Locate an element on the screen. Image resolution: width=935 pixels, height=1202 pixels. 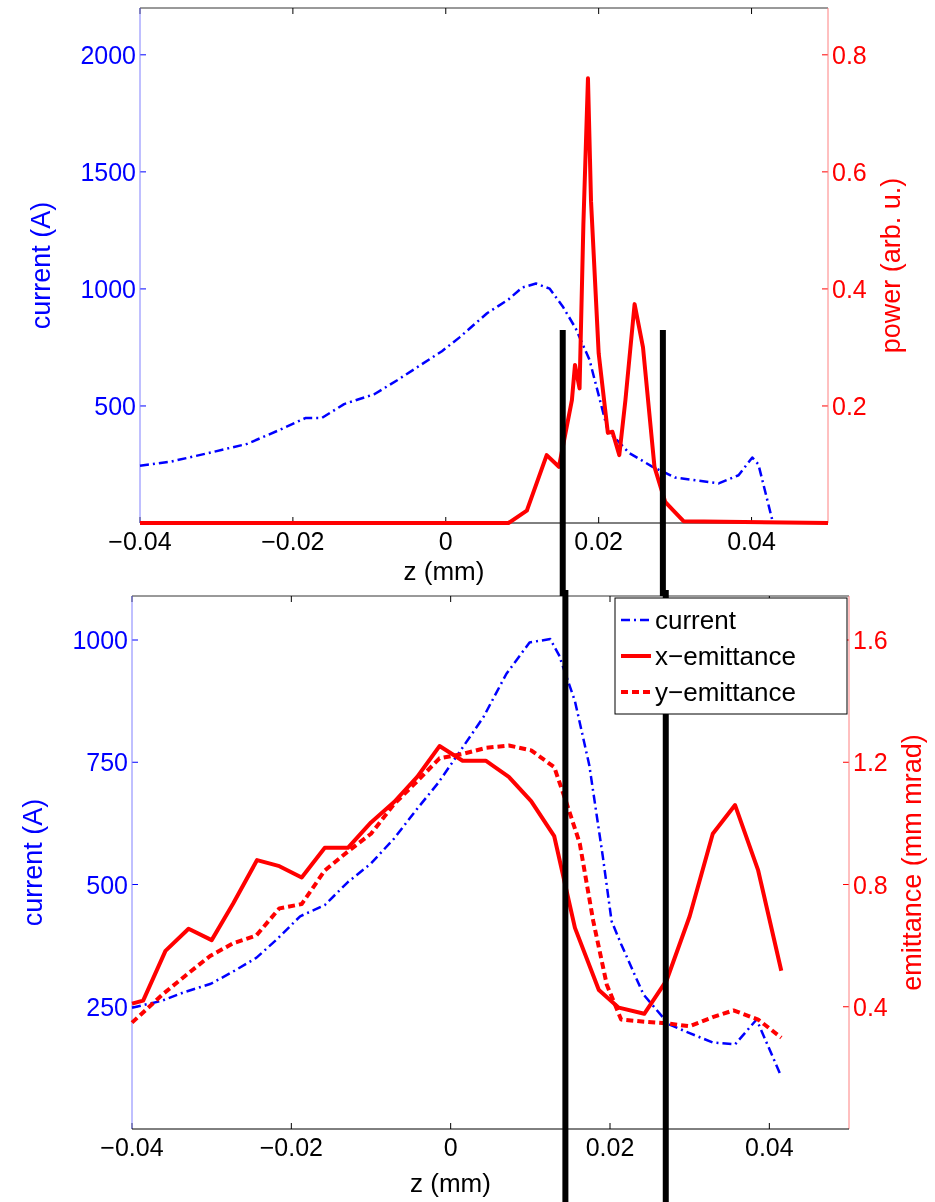
y2-tick-label: 0.6 is located at coordinates (849, 171).